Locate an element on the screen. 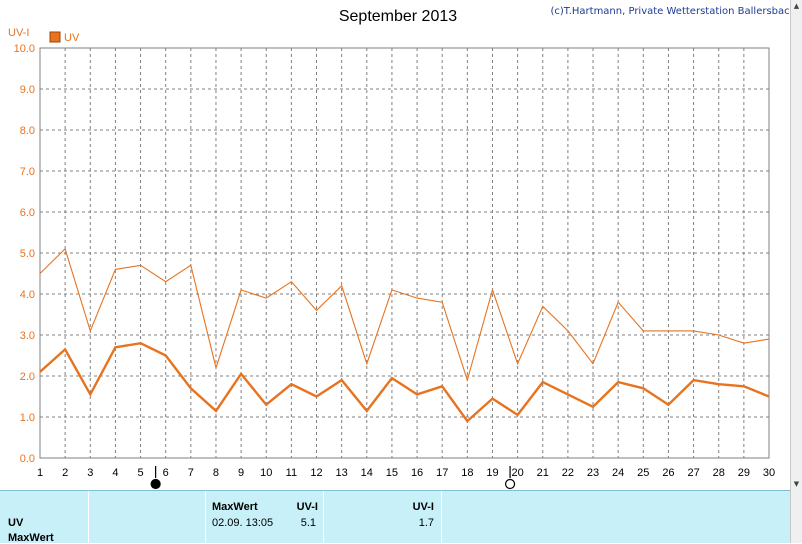 The image size is (802, 544). y-tick-label: 9.0 is located at coordinates (27, 90).